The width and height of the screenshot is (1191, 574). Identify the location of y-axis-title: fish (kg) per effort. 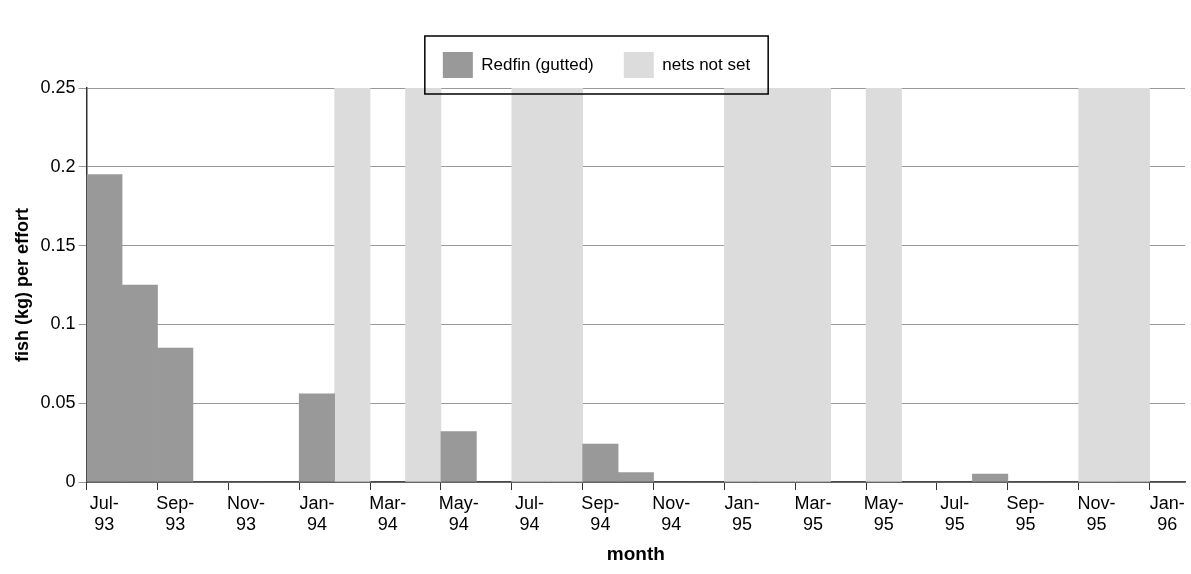
(21, 285).